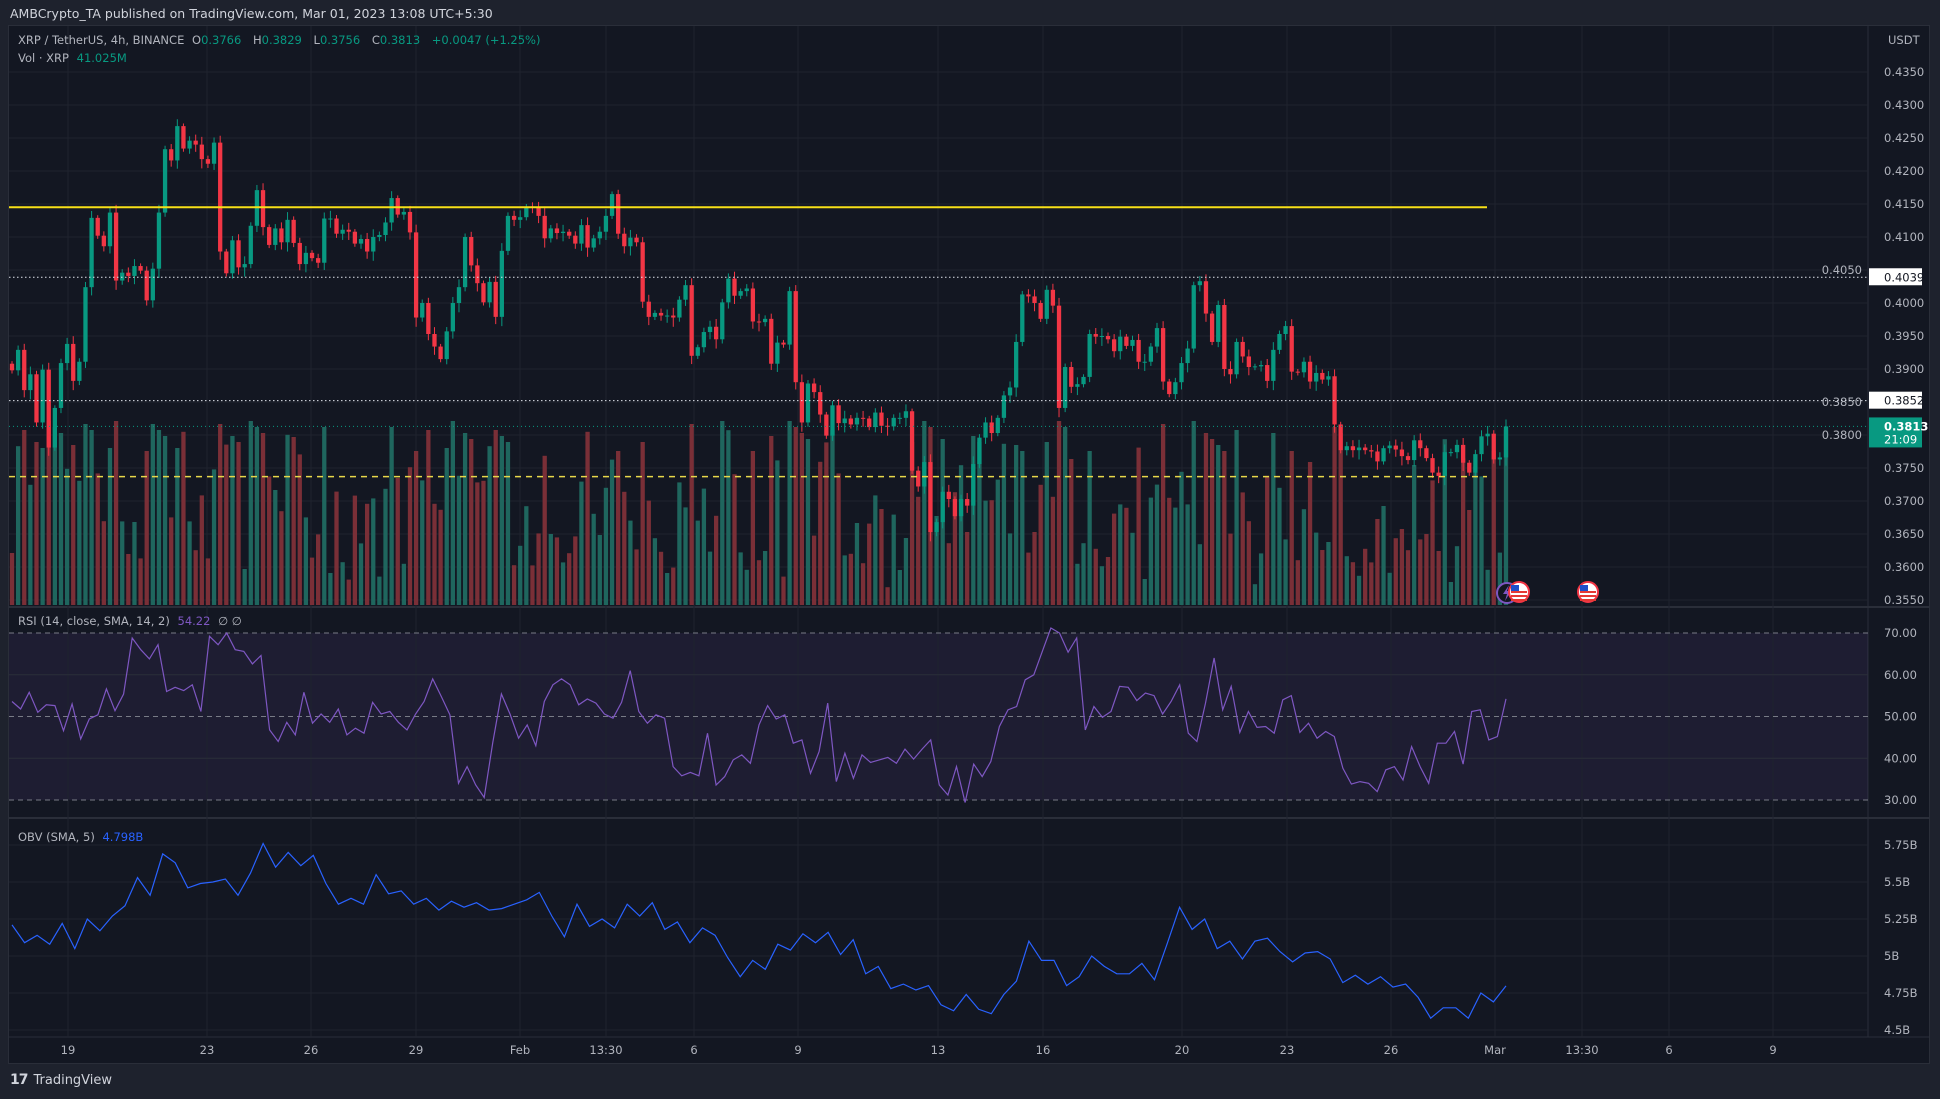 This screenshot has width=1940, height=1099. I want to click on rsi-label: RSI (14, close, SMA, 14, 2), so click(94, 621).